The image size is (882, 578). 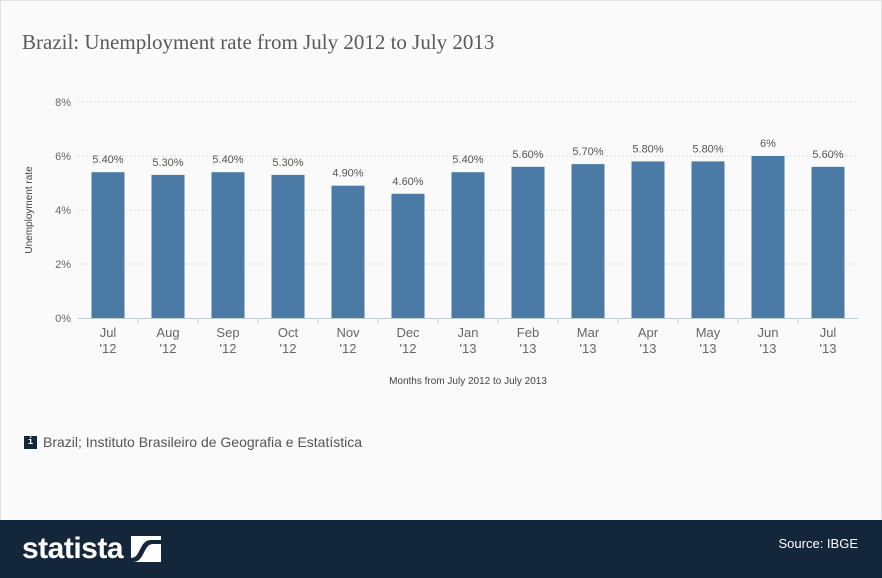 What do you see at coordinates (408, 332) in the screenshot?
I see `x-tick-label: Dec` at bounding box center [408, 332].